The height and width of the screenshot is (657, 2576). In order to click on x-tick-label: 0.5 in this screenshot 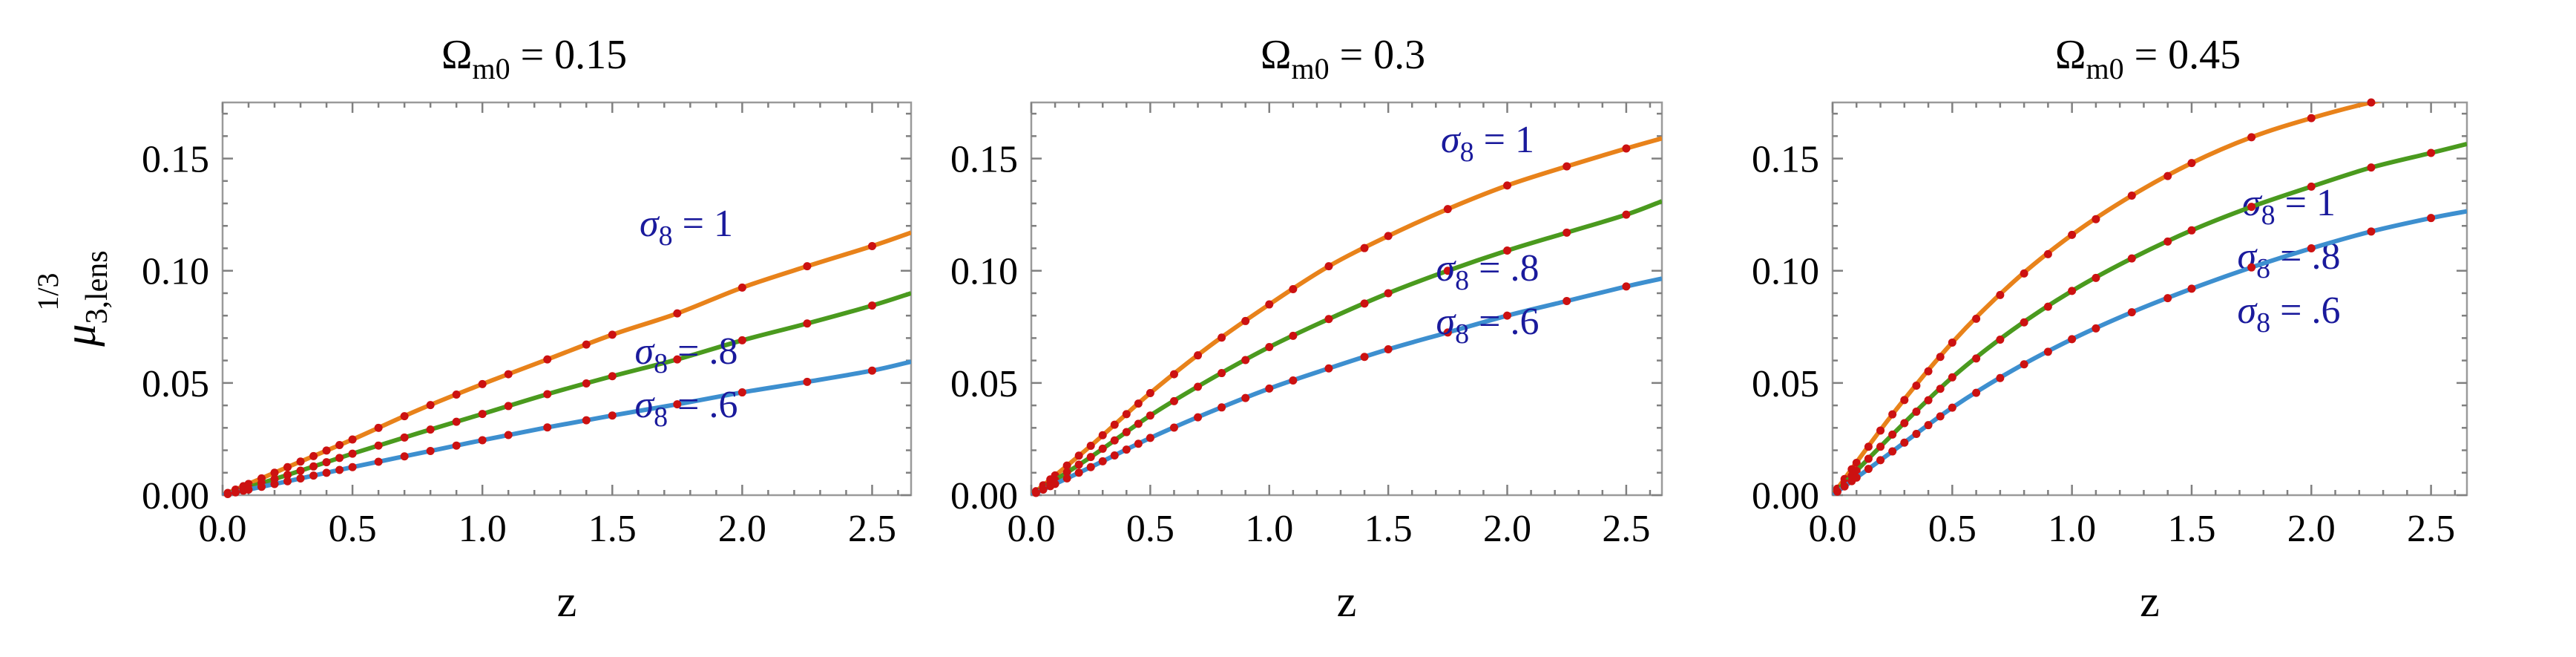, I will do `click(353, 529)`.